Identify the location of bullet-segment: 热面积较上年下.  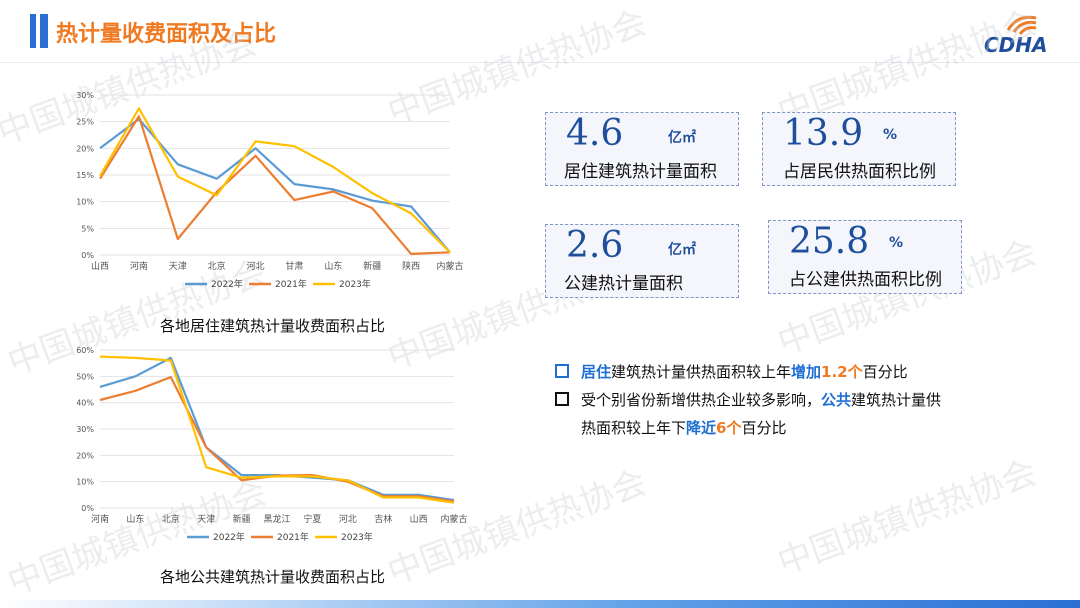
(634, 428).